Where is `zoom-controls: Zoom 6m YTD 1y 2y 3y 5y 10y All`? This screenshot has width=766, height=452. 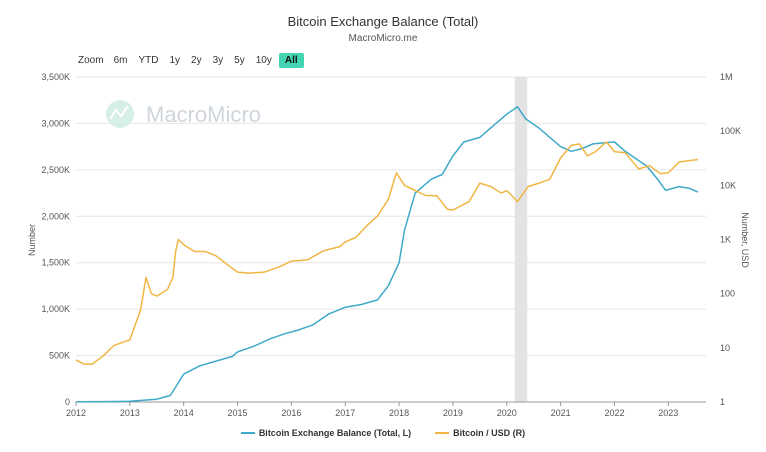
zoom-controls: Zoom 6m YTD 1y 2y 3y 5y 10y All is located at coordinates (192, 60).